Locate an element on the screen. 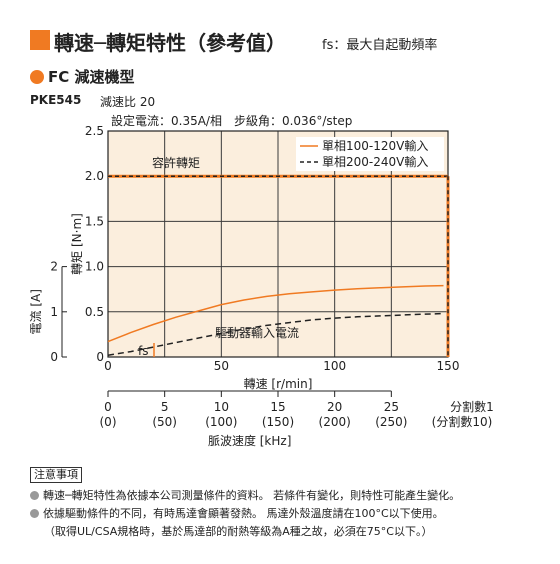 The height and width of the screenshot is (564, 560). title-marker-square is located at coordinates (40, 40).